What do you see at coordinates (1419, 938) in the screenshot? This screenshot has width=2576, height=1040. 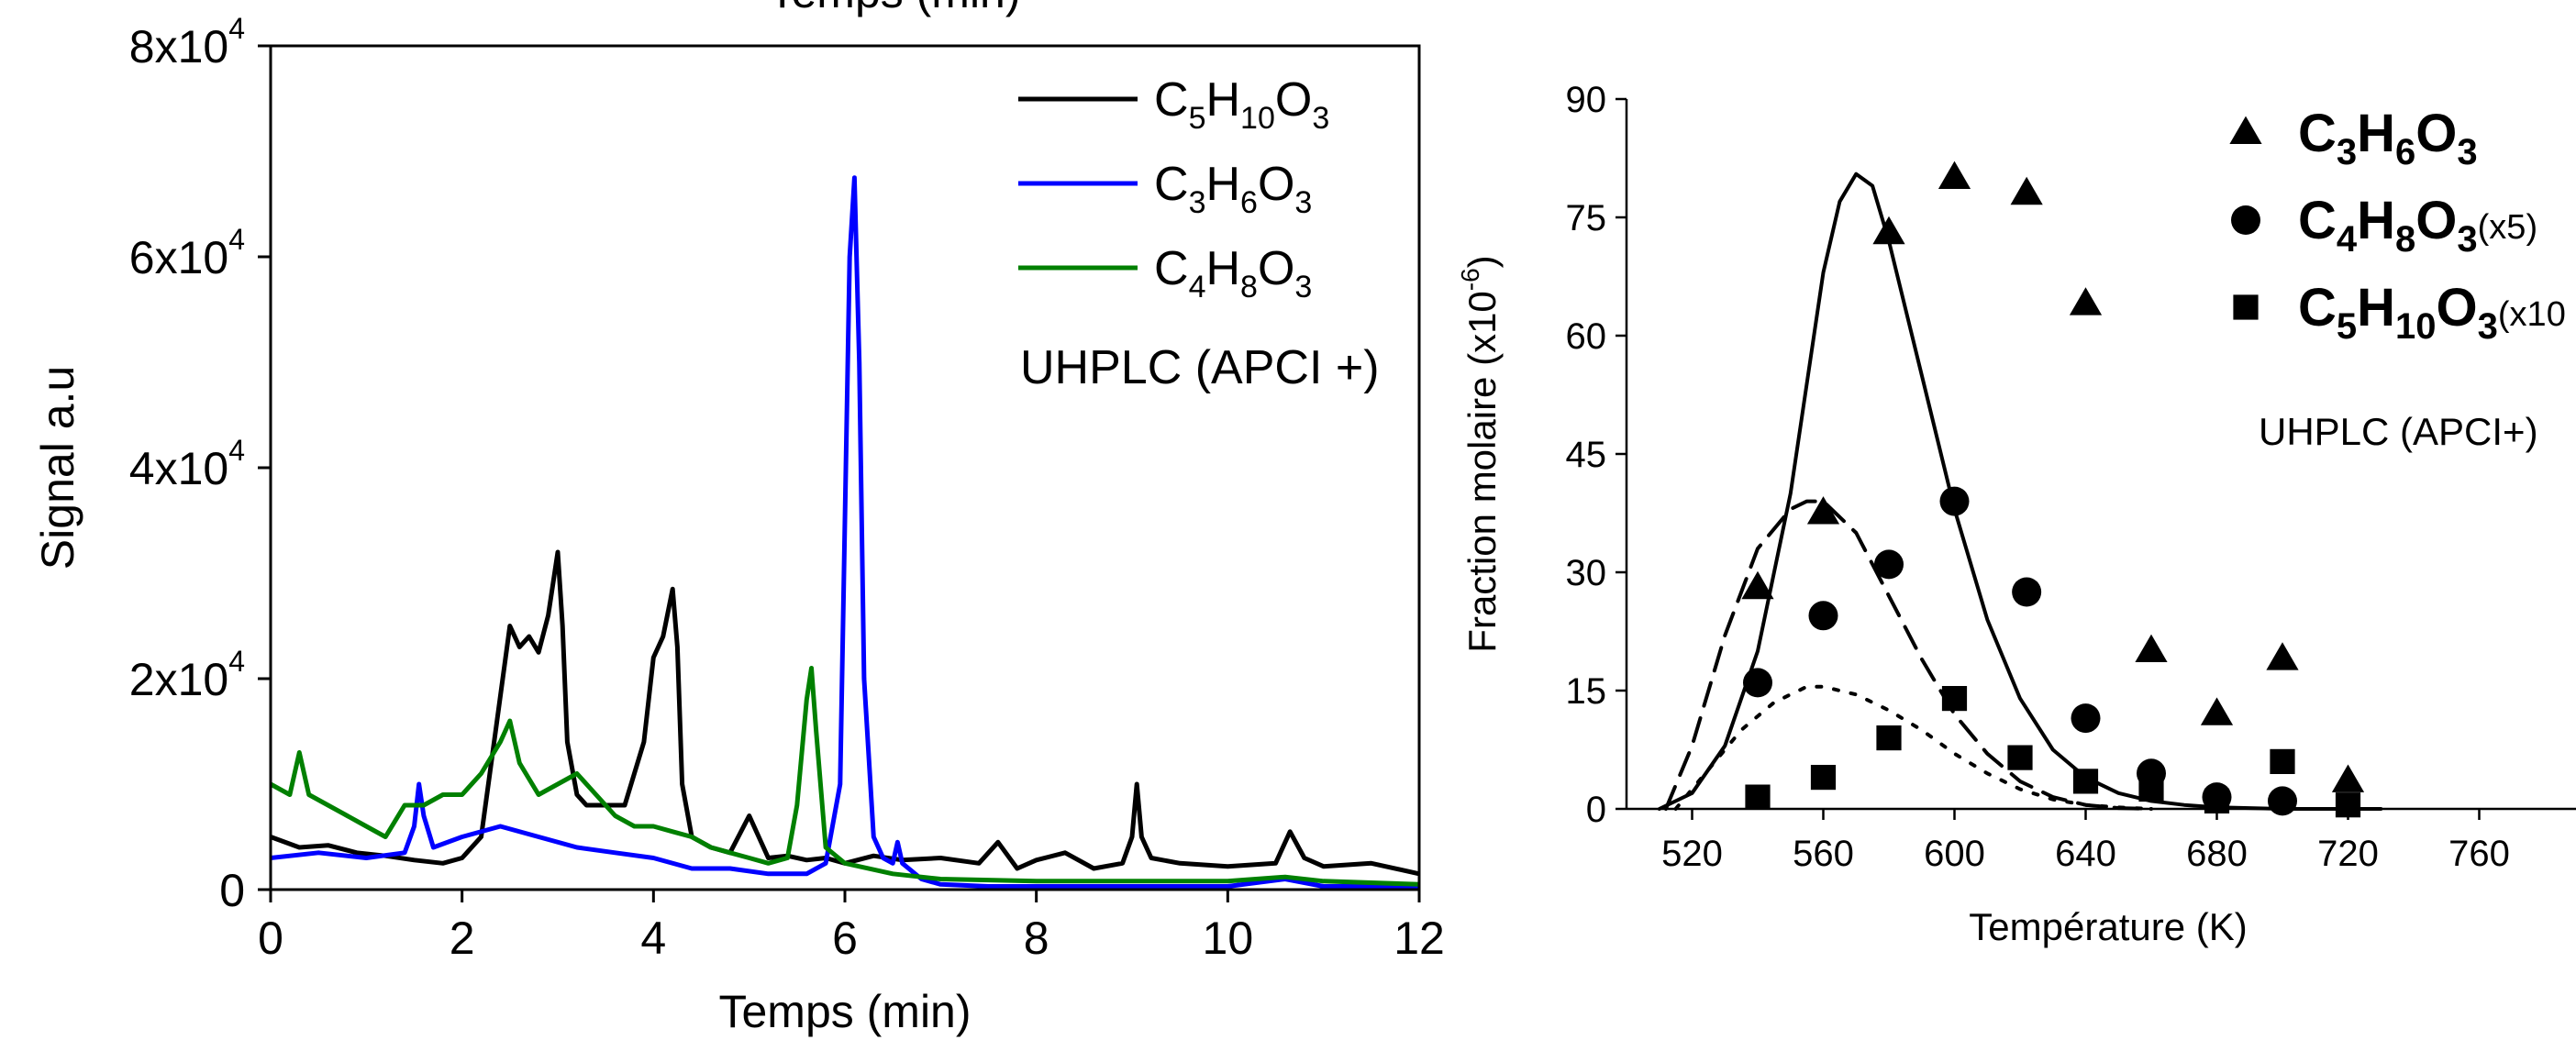 I see `x-tick-label: 12` at bounding box center [1419, 938].